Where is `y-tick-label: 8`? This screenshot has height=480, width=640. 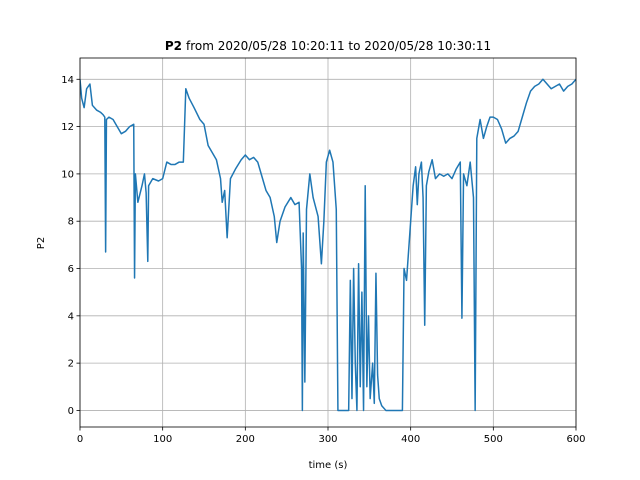
y-tick-label: 8 is located at coordinates (71, 222).